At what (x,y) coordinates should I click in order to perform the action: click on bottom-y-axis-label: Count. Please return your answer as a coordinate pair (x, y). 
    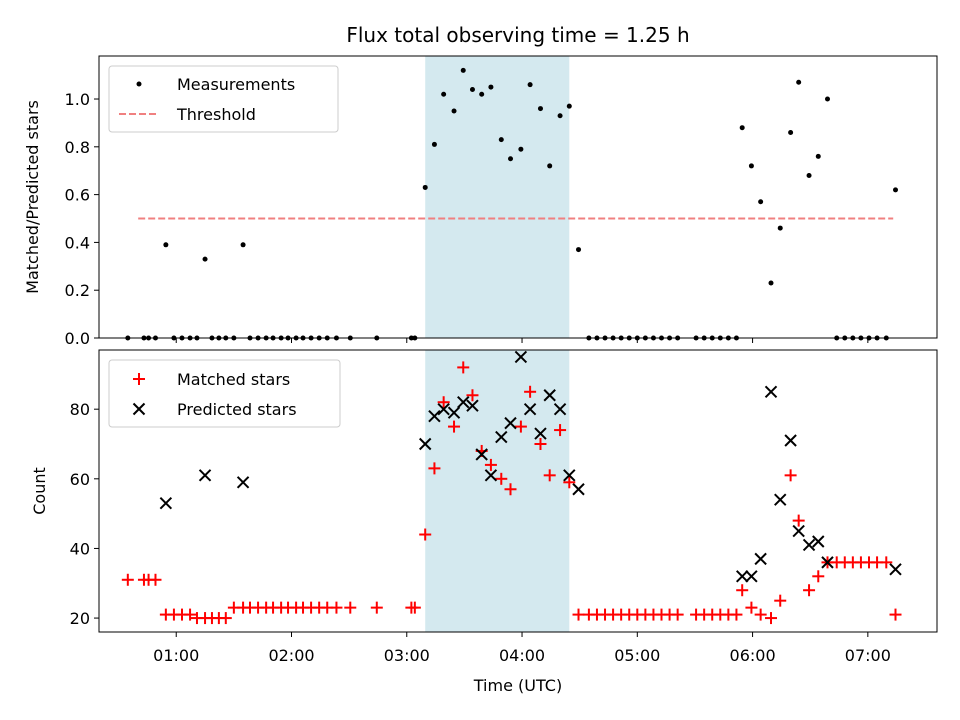
    Looking at the image, I should click on (39, 491).